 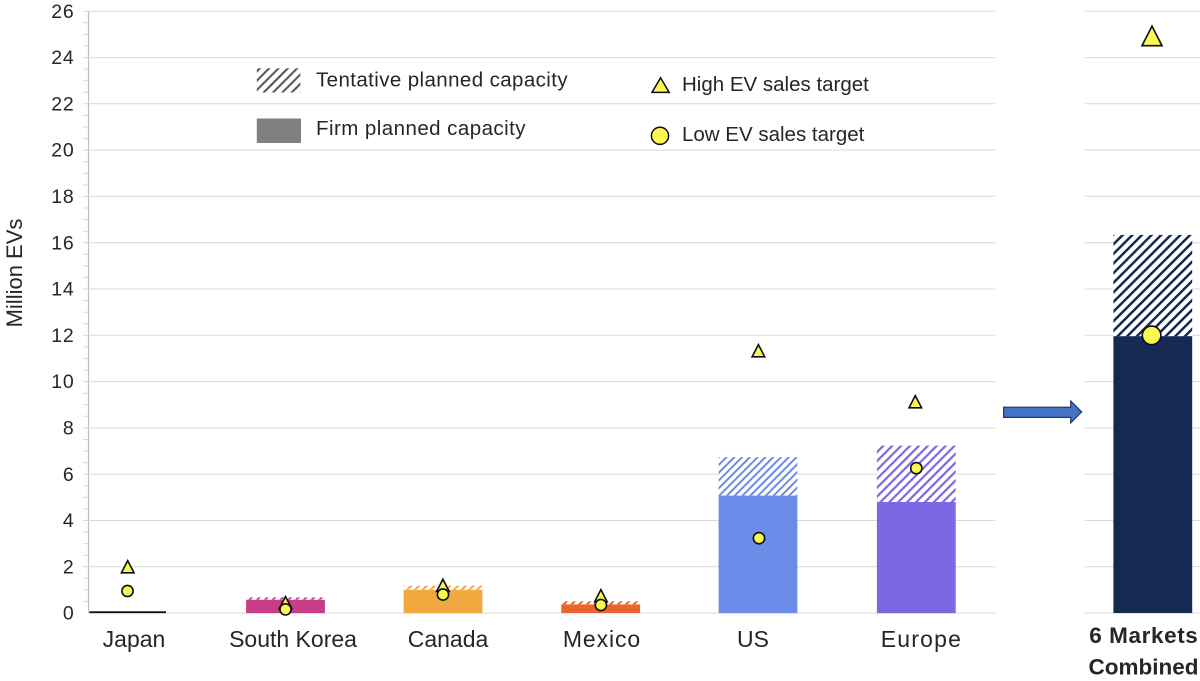 What do you see at coordinates (62, 336) in the screenshot?
I see `svg-text: 12` at bounding box center [62, 336].